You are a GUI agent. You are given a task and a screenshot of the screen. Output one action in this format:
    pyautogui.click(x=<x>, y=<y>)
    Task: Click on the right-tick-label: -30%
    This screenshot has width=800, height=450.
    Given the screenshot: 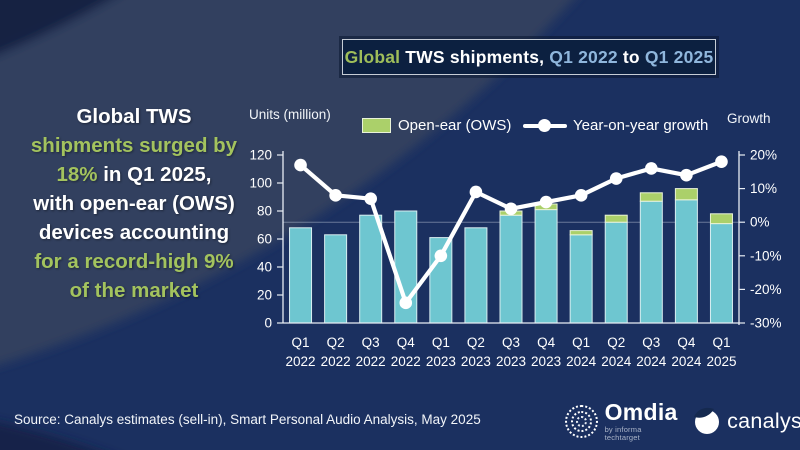 What is the action you would take?
    pyautogui.click(x=766, y=323)
    